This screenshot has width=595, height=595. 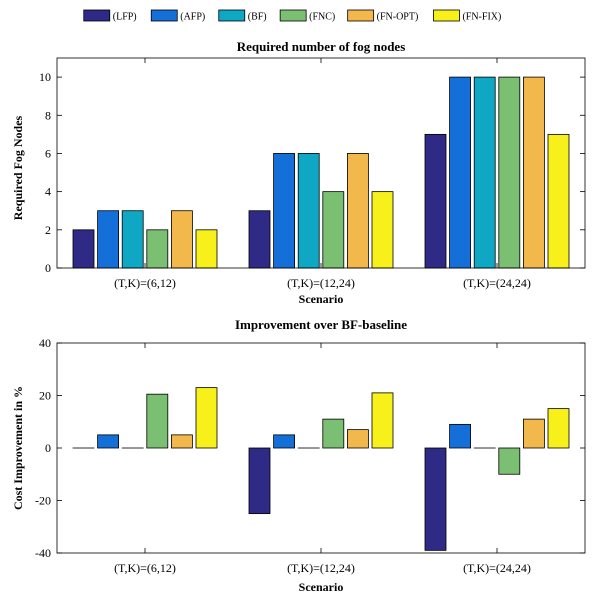 I want to click on y-axis-label: Required Fog Nodes, so click(x=18, y=167).